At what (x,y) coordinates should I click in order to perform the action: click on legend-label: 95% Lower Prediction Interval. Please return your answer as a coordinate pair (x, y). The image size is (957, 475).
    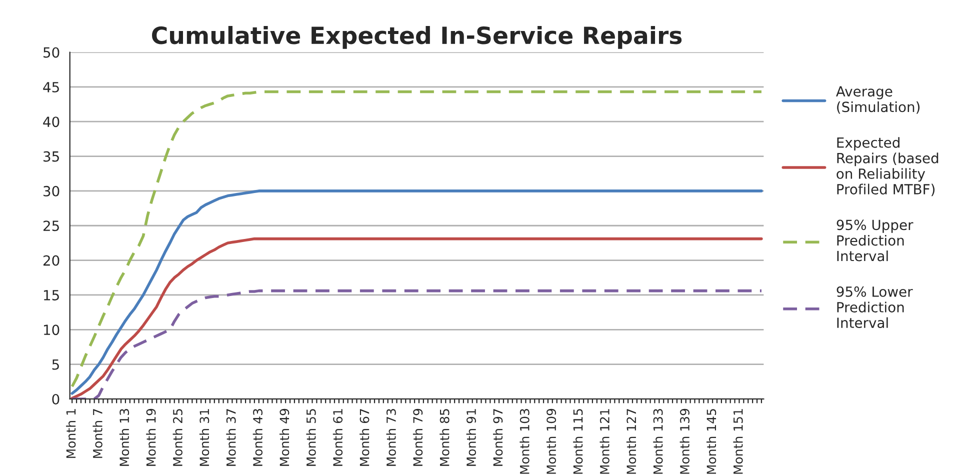
    Looking at the image, I should click on (874, 307).